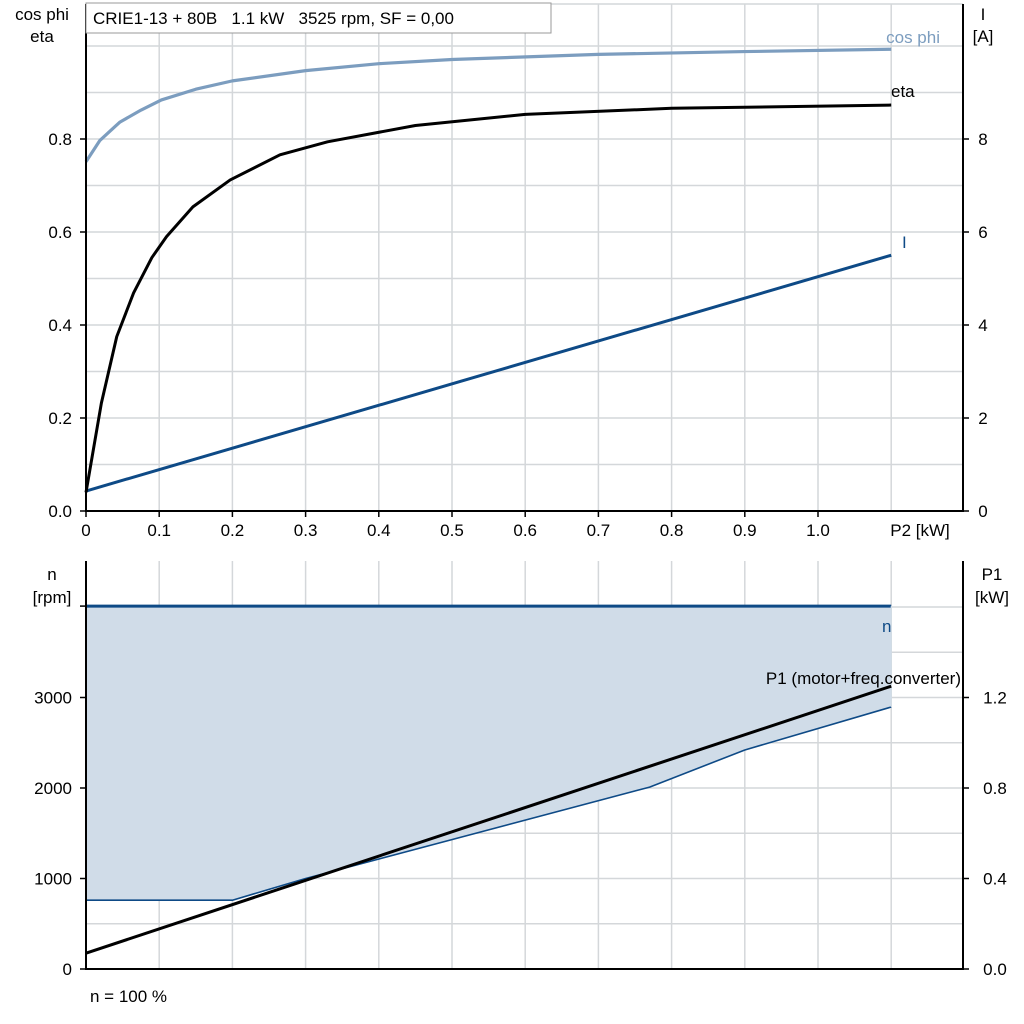 Image resolution: width=1024 pixels, height=1024 pixels. Describe the element at coordinates (995, 698) in the screenshot. I see `y-tick-label-right: 1.2` at that location.